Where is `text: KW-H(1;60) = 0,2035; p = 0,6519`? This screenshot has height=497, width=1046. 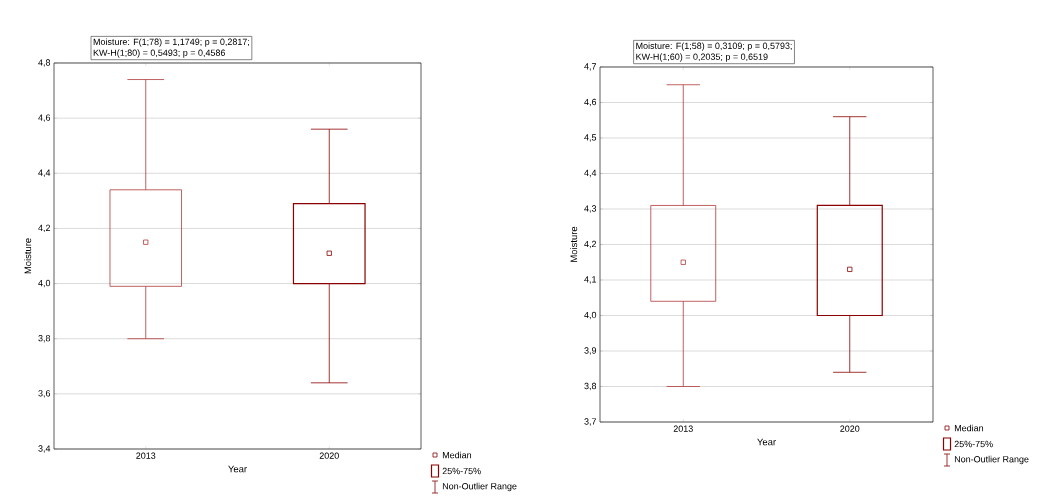 text: KW-H(1;60) = 0,2035; p = 0,6519 is located at coordinates (702, 57).